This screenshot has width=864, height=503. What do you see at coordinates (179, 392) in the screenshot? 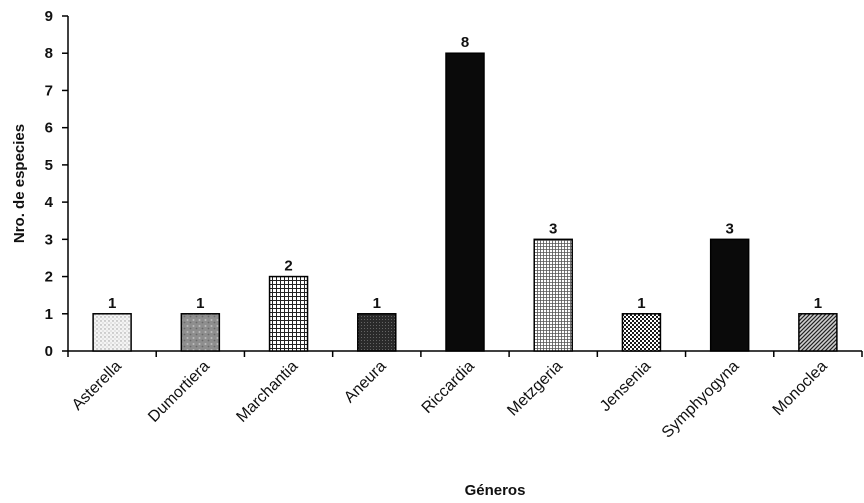
I see `category-label-dumortiera: Dumortiera` at bounding box center [179, 392].